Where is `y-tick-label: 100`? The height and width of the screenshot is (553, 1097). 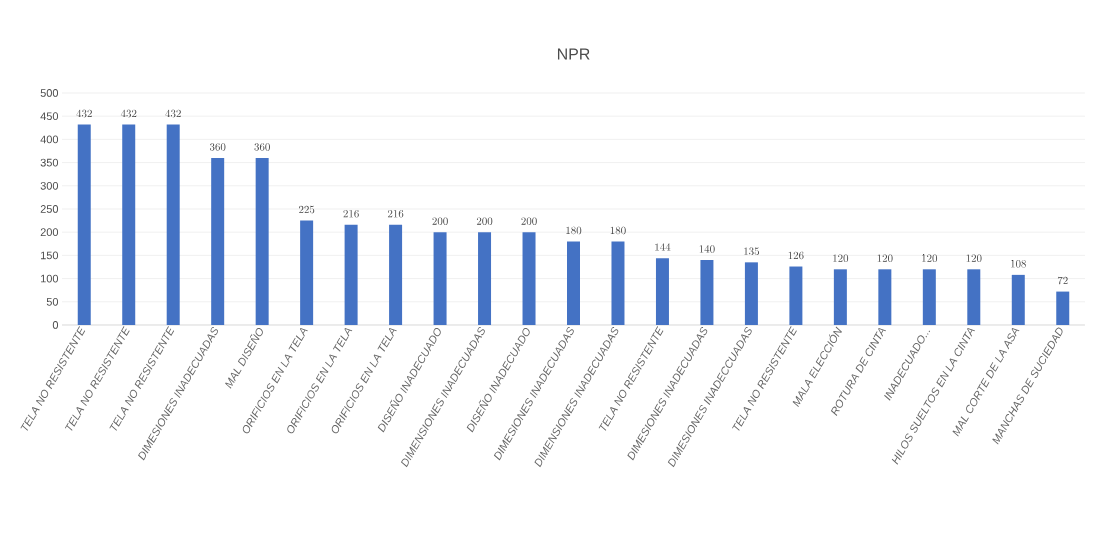
y-tick-label: 100 is located at coordinates (50, 278).